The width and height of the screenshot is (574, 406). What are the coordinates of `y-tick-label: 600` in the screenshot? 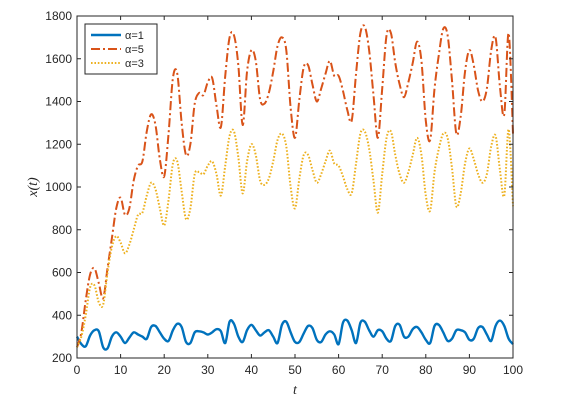 It's located at (62, 273).